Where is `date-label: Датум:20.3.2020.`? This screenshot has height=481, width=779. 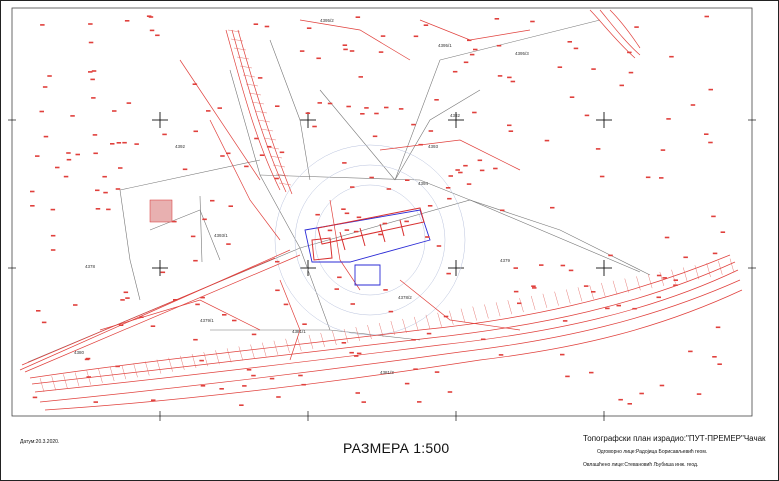 date-label: Датум:20.3.2020. is located at coordinates (40, 442).